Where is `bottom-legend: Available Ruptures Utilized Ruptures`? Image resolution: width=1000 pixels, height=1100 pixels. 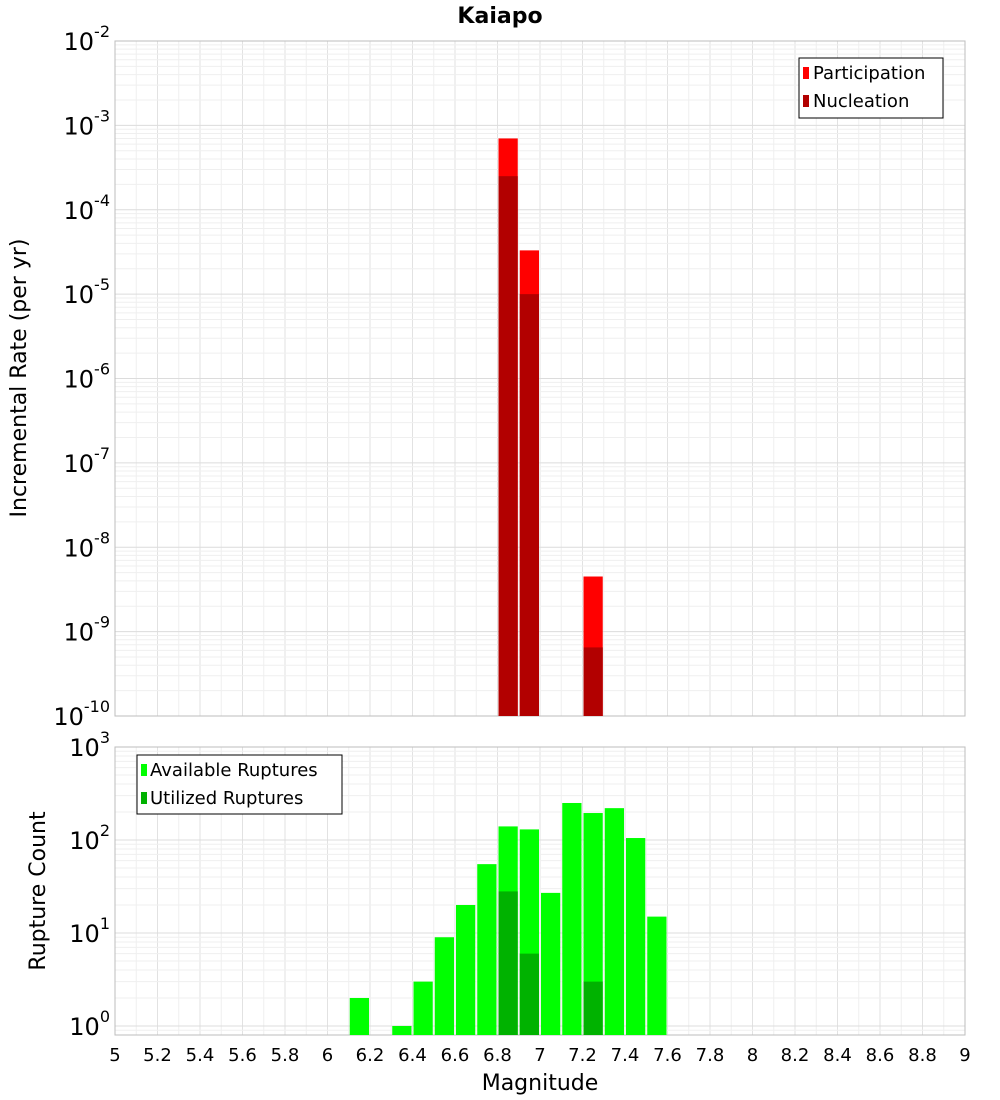 bottom-legend: Available Ruptures Utilized Ruptures is located at coordinates (239, 784).